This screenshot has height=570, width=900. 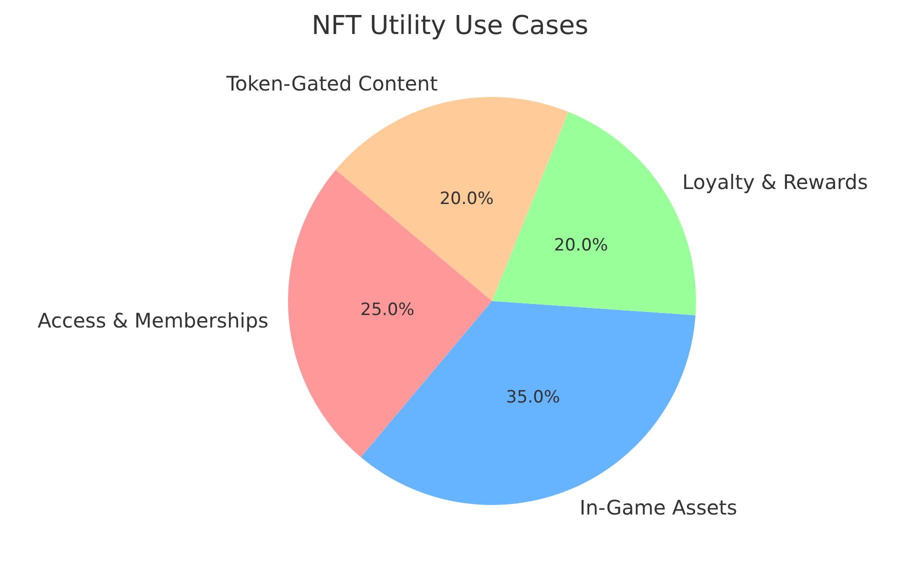 What do you see at coordinates (659, 508) in the screenshot?
I see `slice-label: In-Game Assets` at bounding box center [659, 508].